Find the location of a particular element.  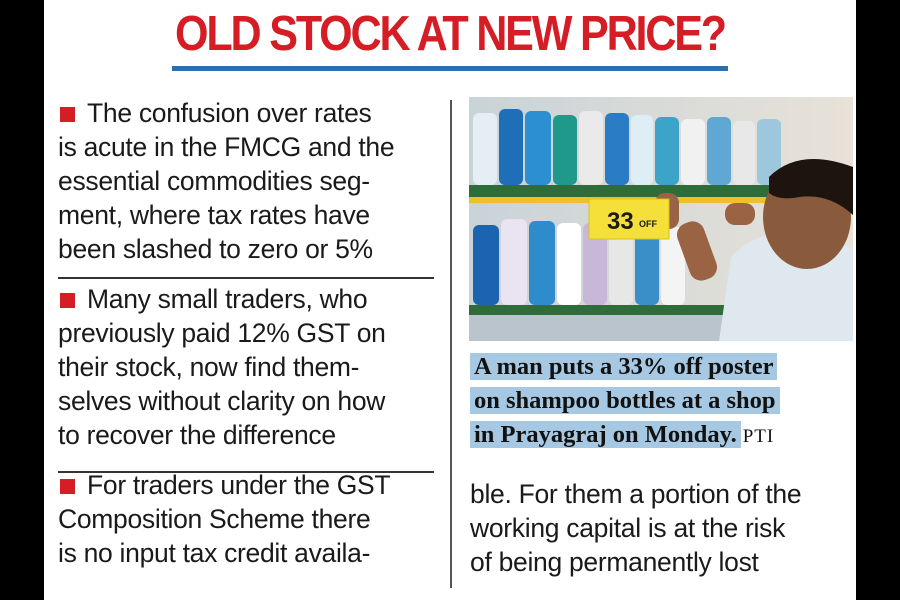

point-line: Composition Scheme there is located at coordinates (214, 519).